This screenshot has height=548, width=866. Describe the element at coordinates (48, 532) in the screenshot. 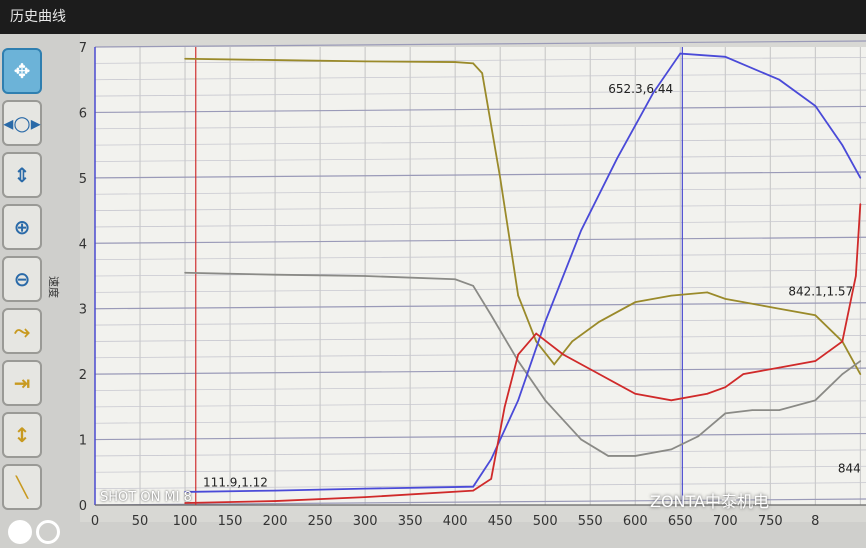

I see `dot` at that location.